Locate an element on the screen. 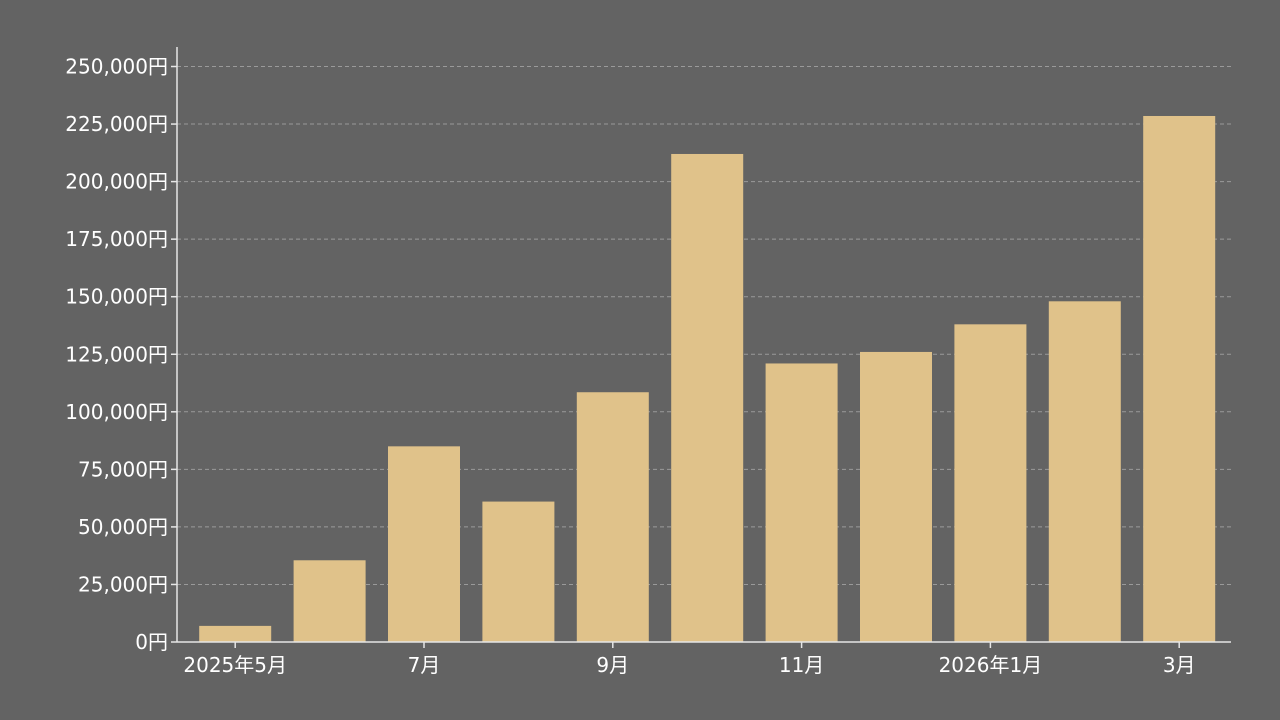 The width and height of the screenshot is (1280, 720). x-tick-label: 11月 is located at coordinates (801, 665).